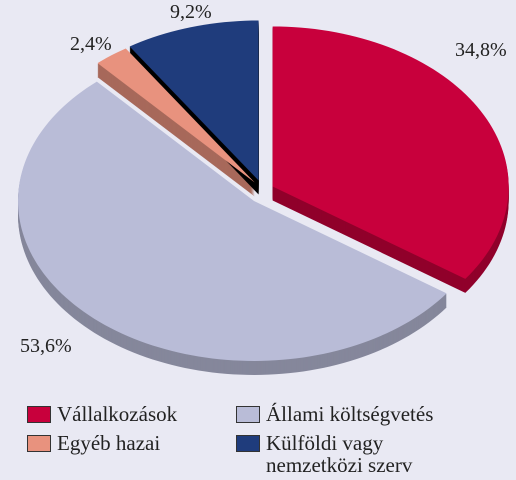 This screenshot has width=516, height=480. I want to click on legend-label: Állami költségvetés, so click(350, 414).